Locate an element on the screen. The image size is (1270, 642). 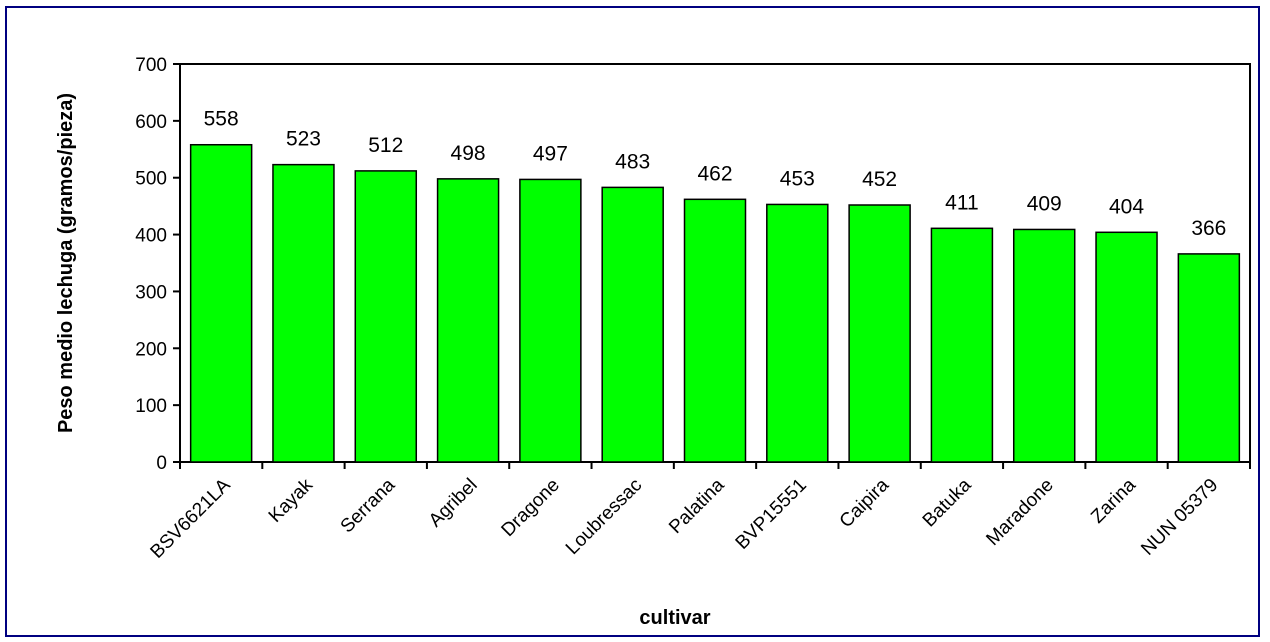
y-axis-title: Peso medio lechuga (gramos/pieza) is located at coordinates (66, 263).